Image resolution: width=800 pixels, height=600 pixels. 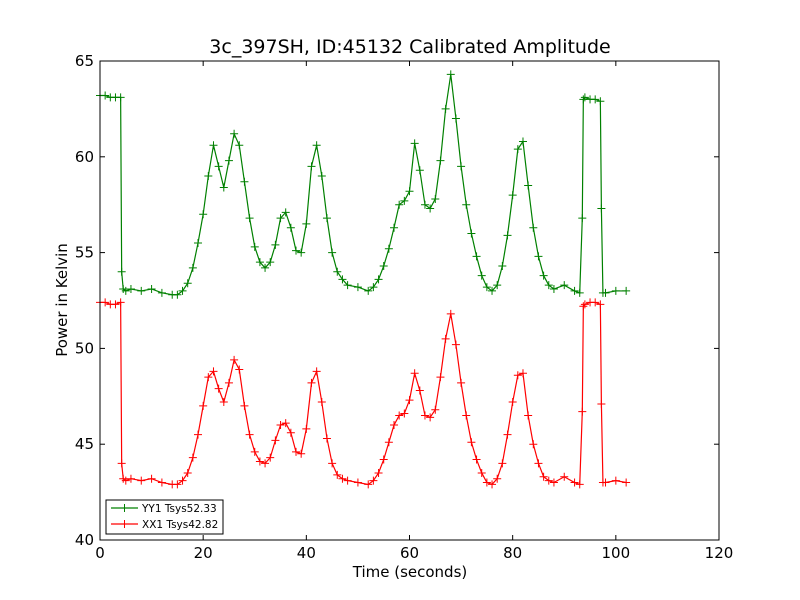 I want to click on legend-box, so click(x=164, y=517).